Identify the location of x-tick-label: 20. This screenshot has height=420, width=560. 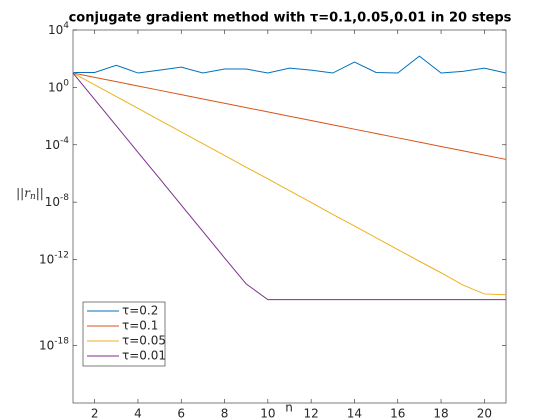
(484, 413).